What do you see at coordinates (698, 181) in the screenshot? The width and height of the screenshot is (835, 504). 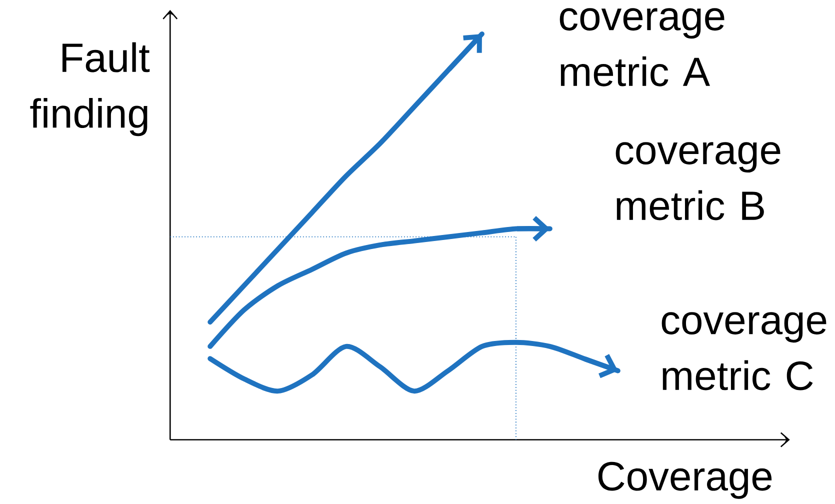 I see `series-label: coverage metric B` at bounding box center [698, 181].